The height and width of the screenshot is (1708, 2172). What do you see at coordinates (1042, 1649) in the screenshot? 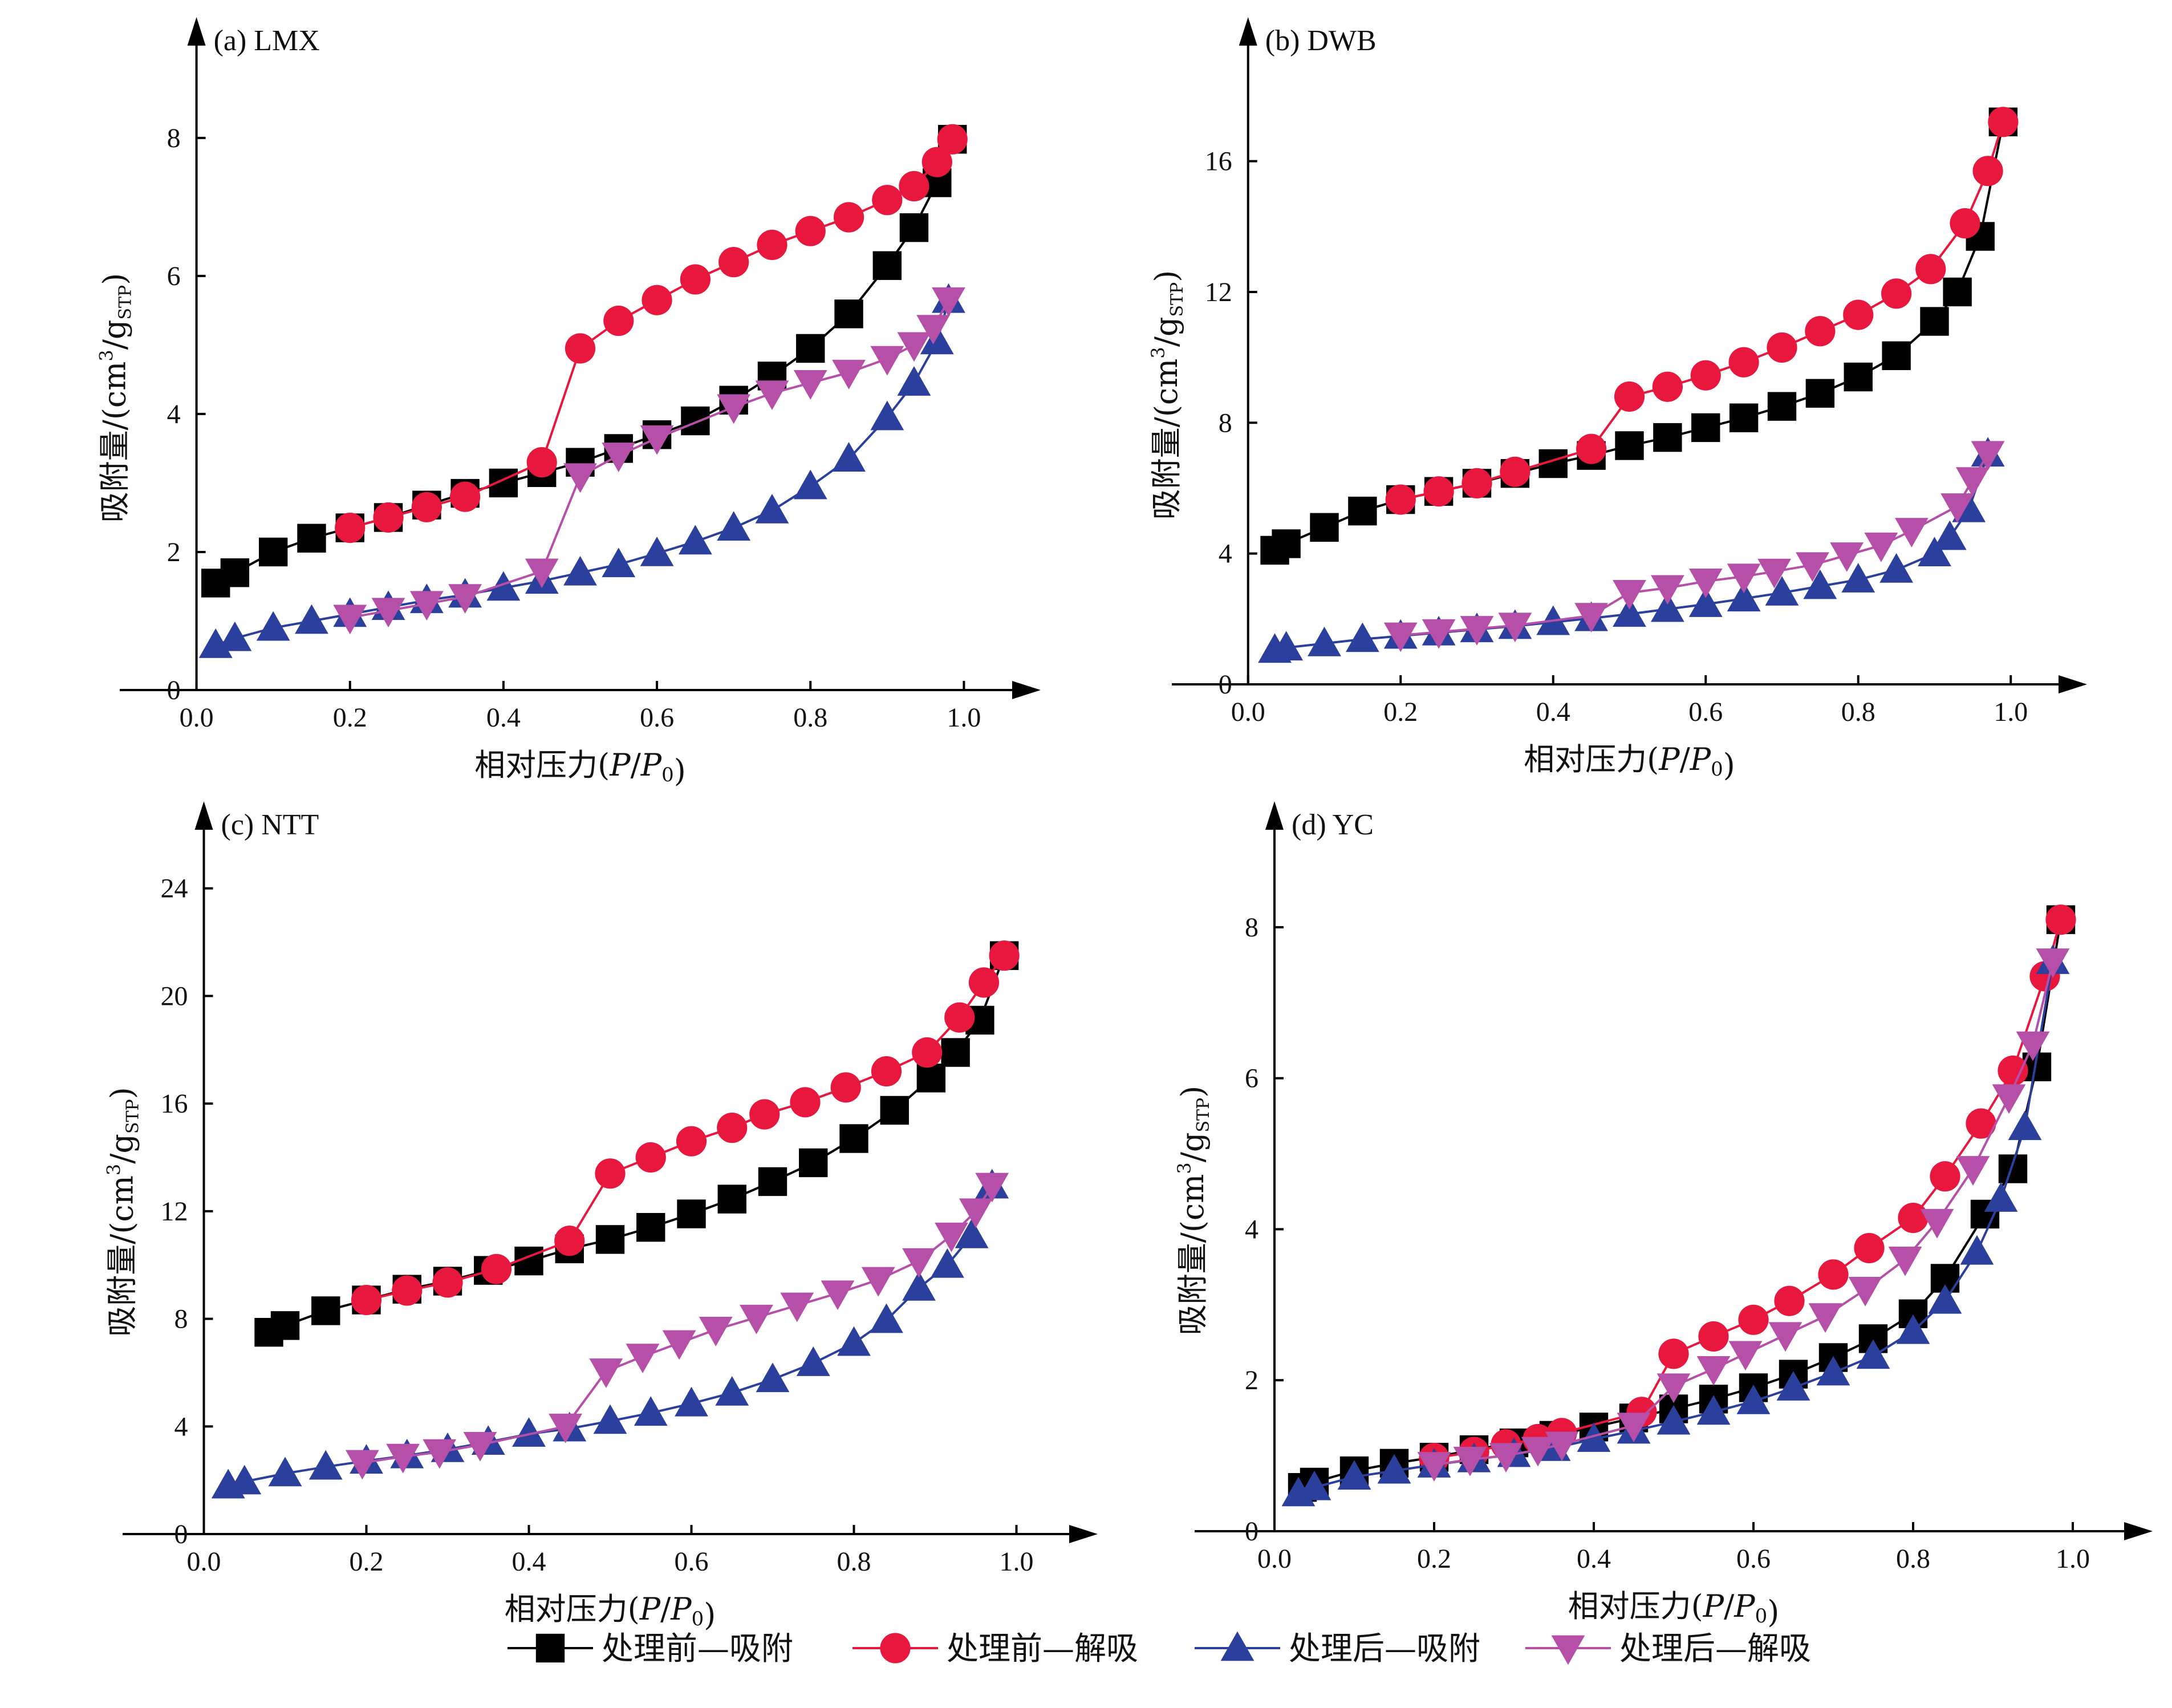
I see `legend-label: 处理前—解吸` at bounding box center [1042, 1649].